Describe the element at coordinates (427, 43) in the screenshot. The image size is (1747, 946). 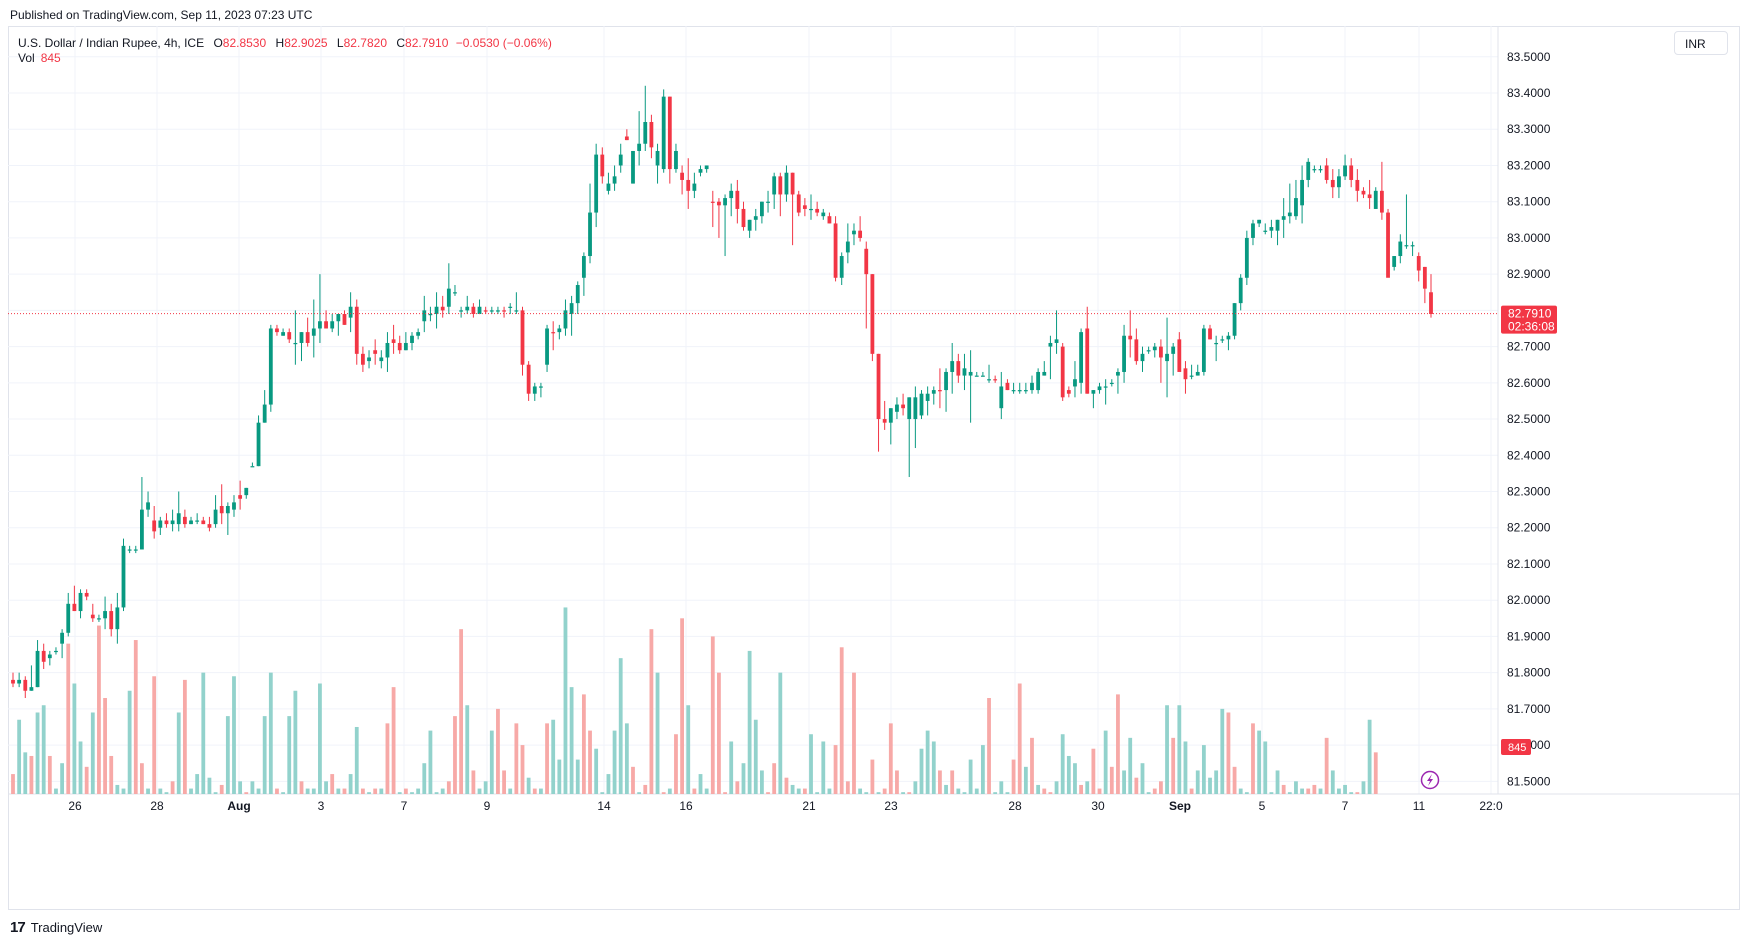
I see `close-value: 82.7910` at that location.